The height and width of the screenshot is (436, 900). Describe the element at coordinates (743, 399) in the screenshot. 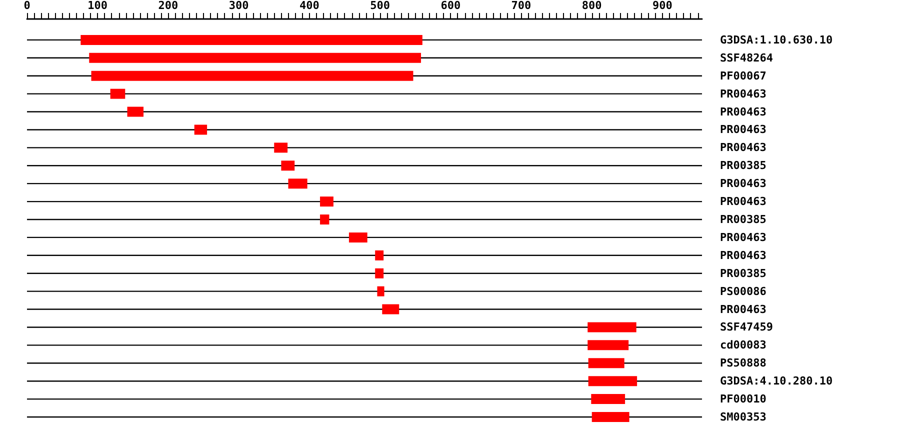

I see `y-tick-label: PF00010` at that location.